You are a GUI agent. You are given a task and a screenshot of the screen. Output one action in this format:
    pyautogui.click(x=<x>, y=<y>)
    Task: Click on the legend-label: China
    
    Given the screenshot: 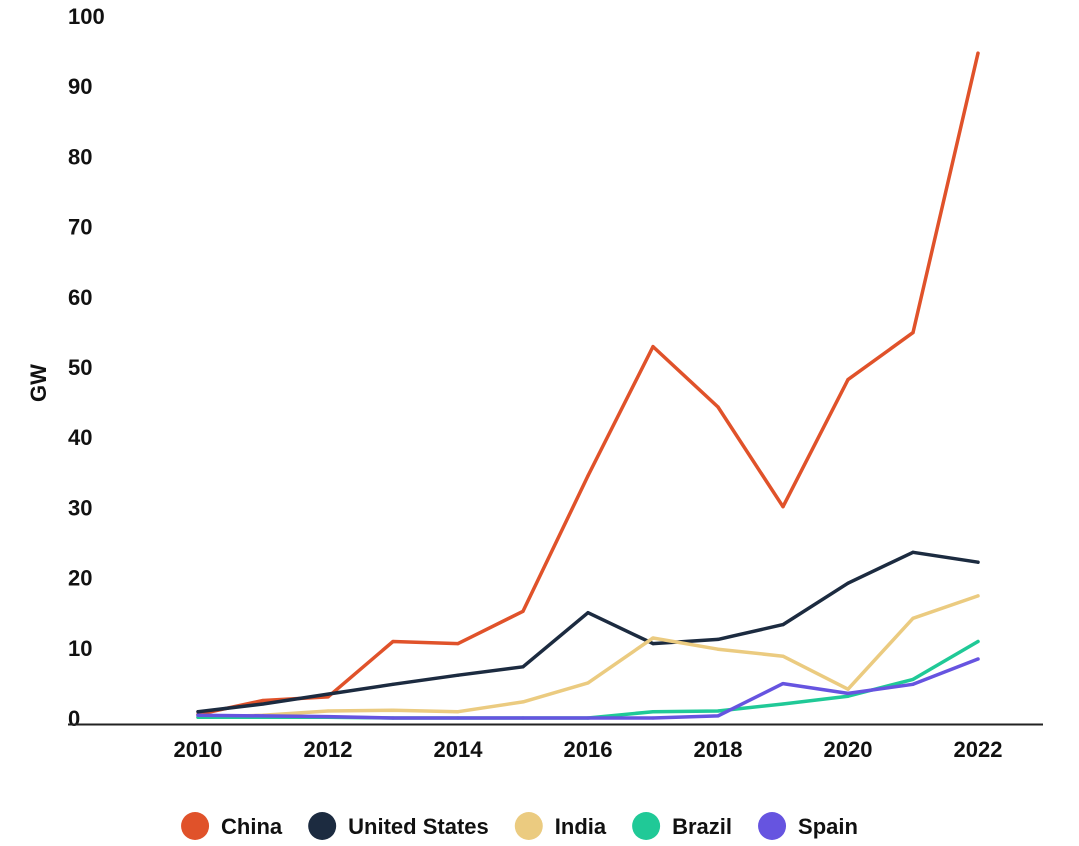 What is the action you would take?
    pyautogui.click(x=252, y=826)
    